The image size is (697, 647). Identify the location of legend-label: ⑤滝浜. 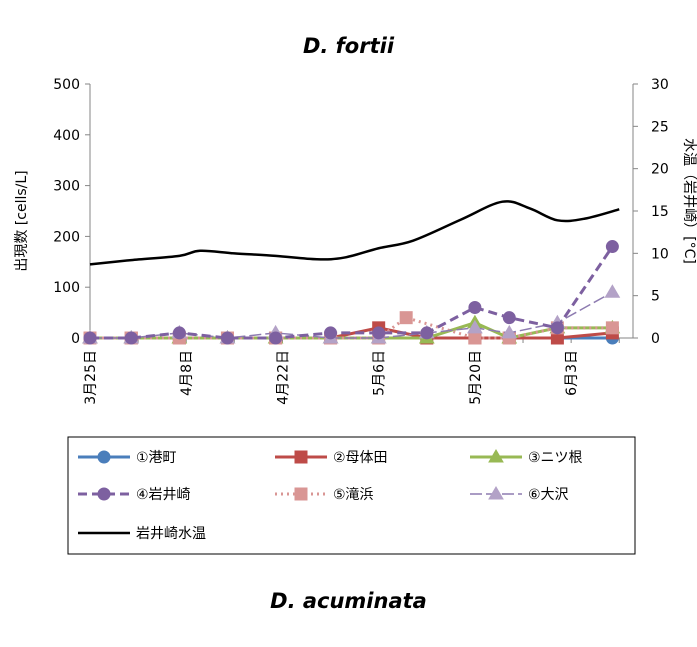
(353, 495).